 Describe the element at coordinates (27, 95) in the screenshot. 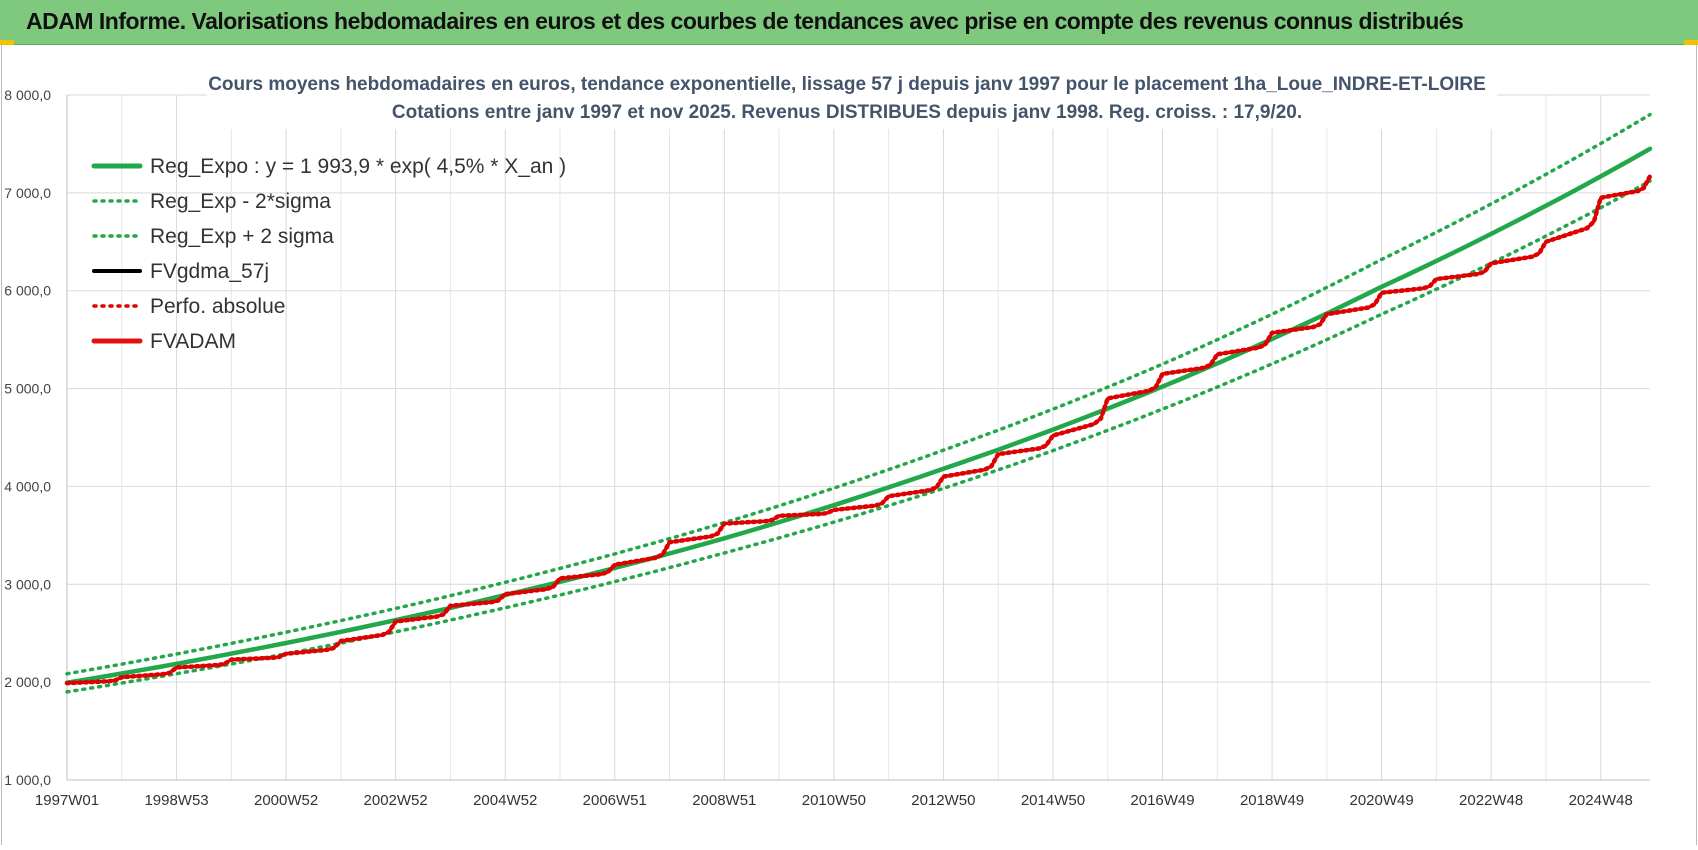

I see `y-tick-label: 8 000,0` at that location.